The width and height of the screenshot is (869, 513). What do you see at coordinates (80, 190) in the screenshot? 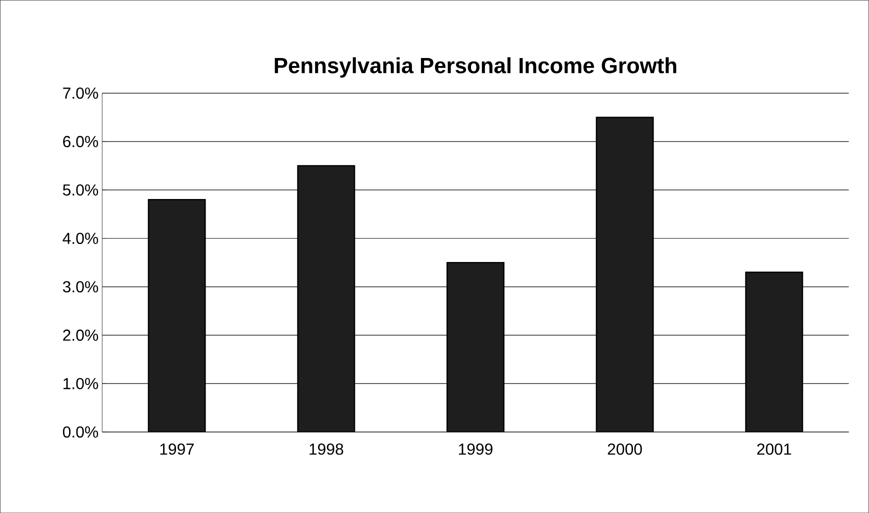
I see `y-tick-label: 5.0%` at bounding box center [80, 190].